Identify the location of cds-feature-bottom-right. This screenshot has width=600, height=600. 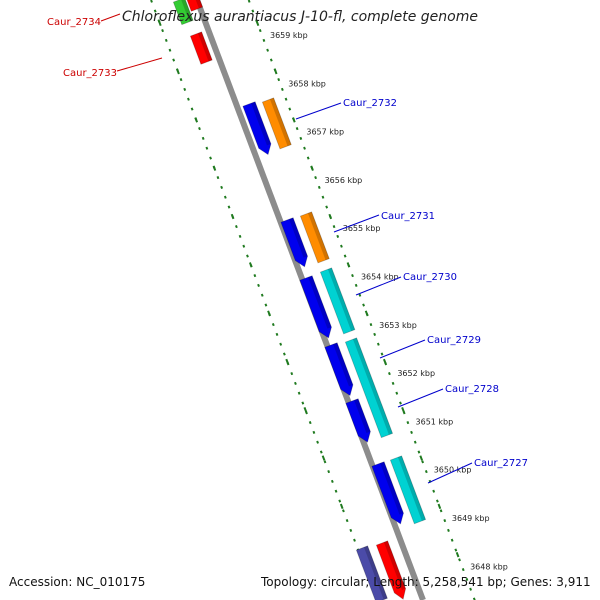
(390, 570).